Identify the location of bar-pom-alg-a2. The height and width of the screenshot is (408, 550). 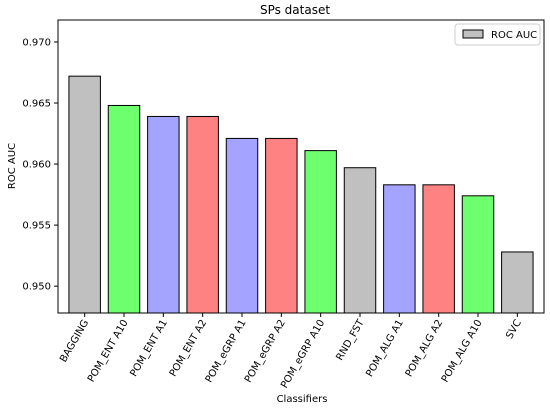
(438, 249).